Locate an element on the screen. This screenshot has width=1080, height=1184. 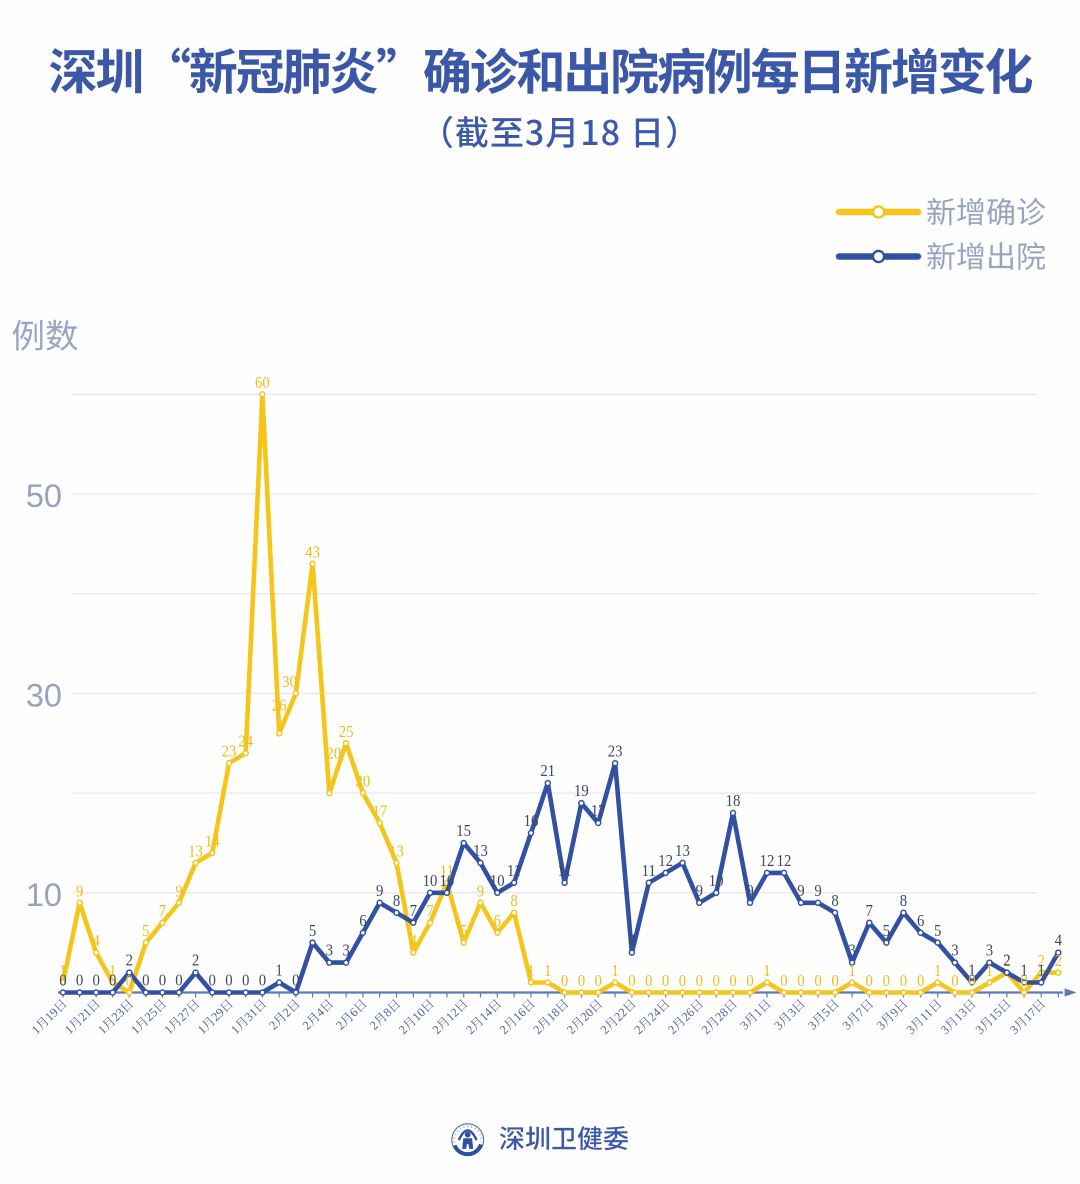
svg-text: 60 is located at coordinates (262, 383).